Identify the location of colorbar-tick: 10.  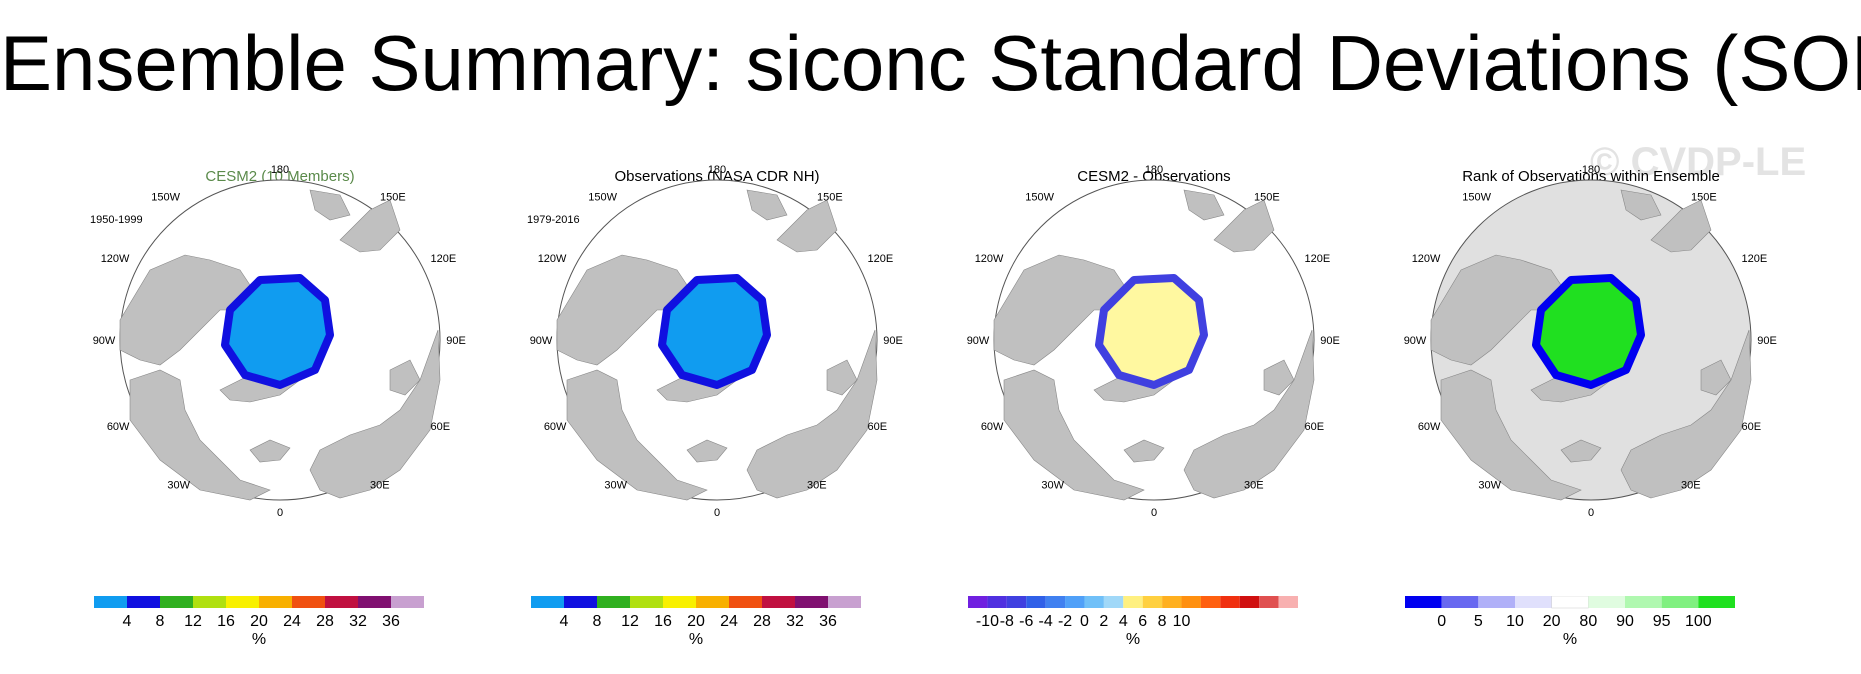
(1515, 621).